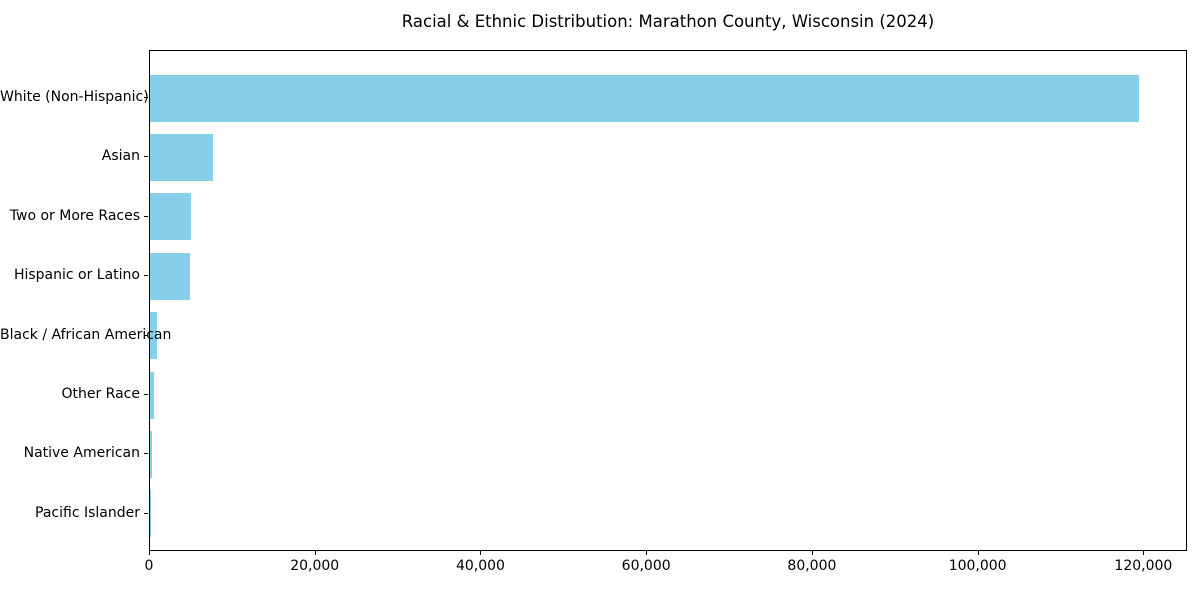 The height and width of the screenshot is (600, 1200). I want to click on xtick-label-100-000: 100,000, so click(977, 566).